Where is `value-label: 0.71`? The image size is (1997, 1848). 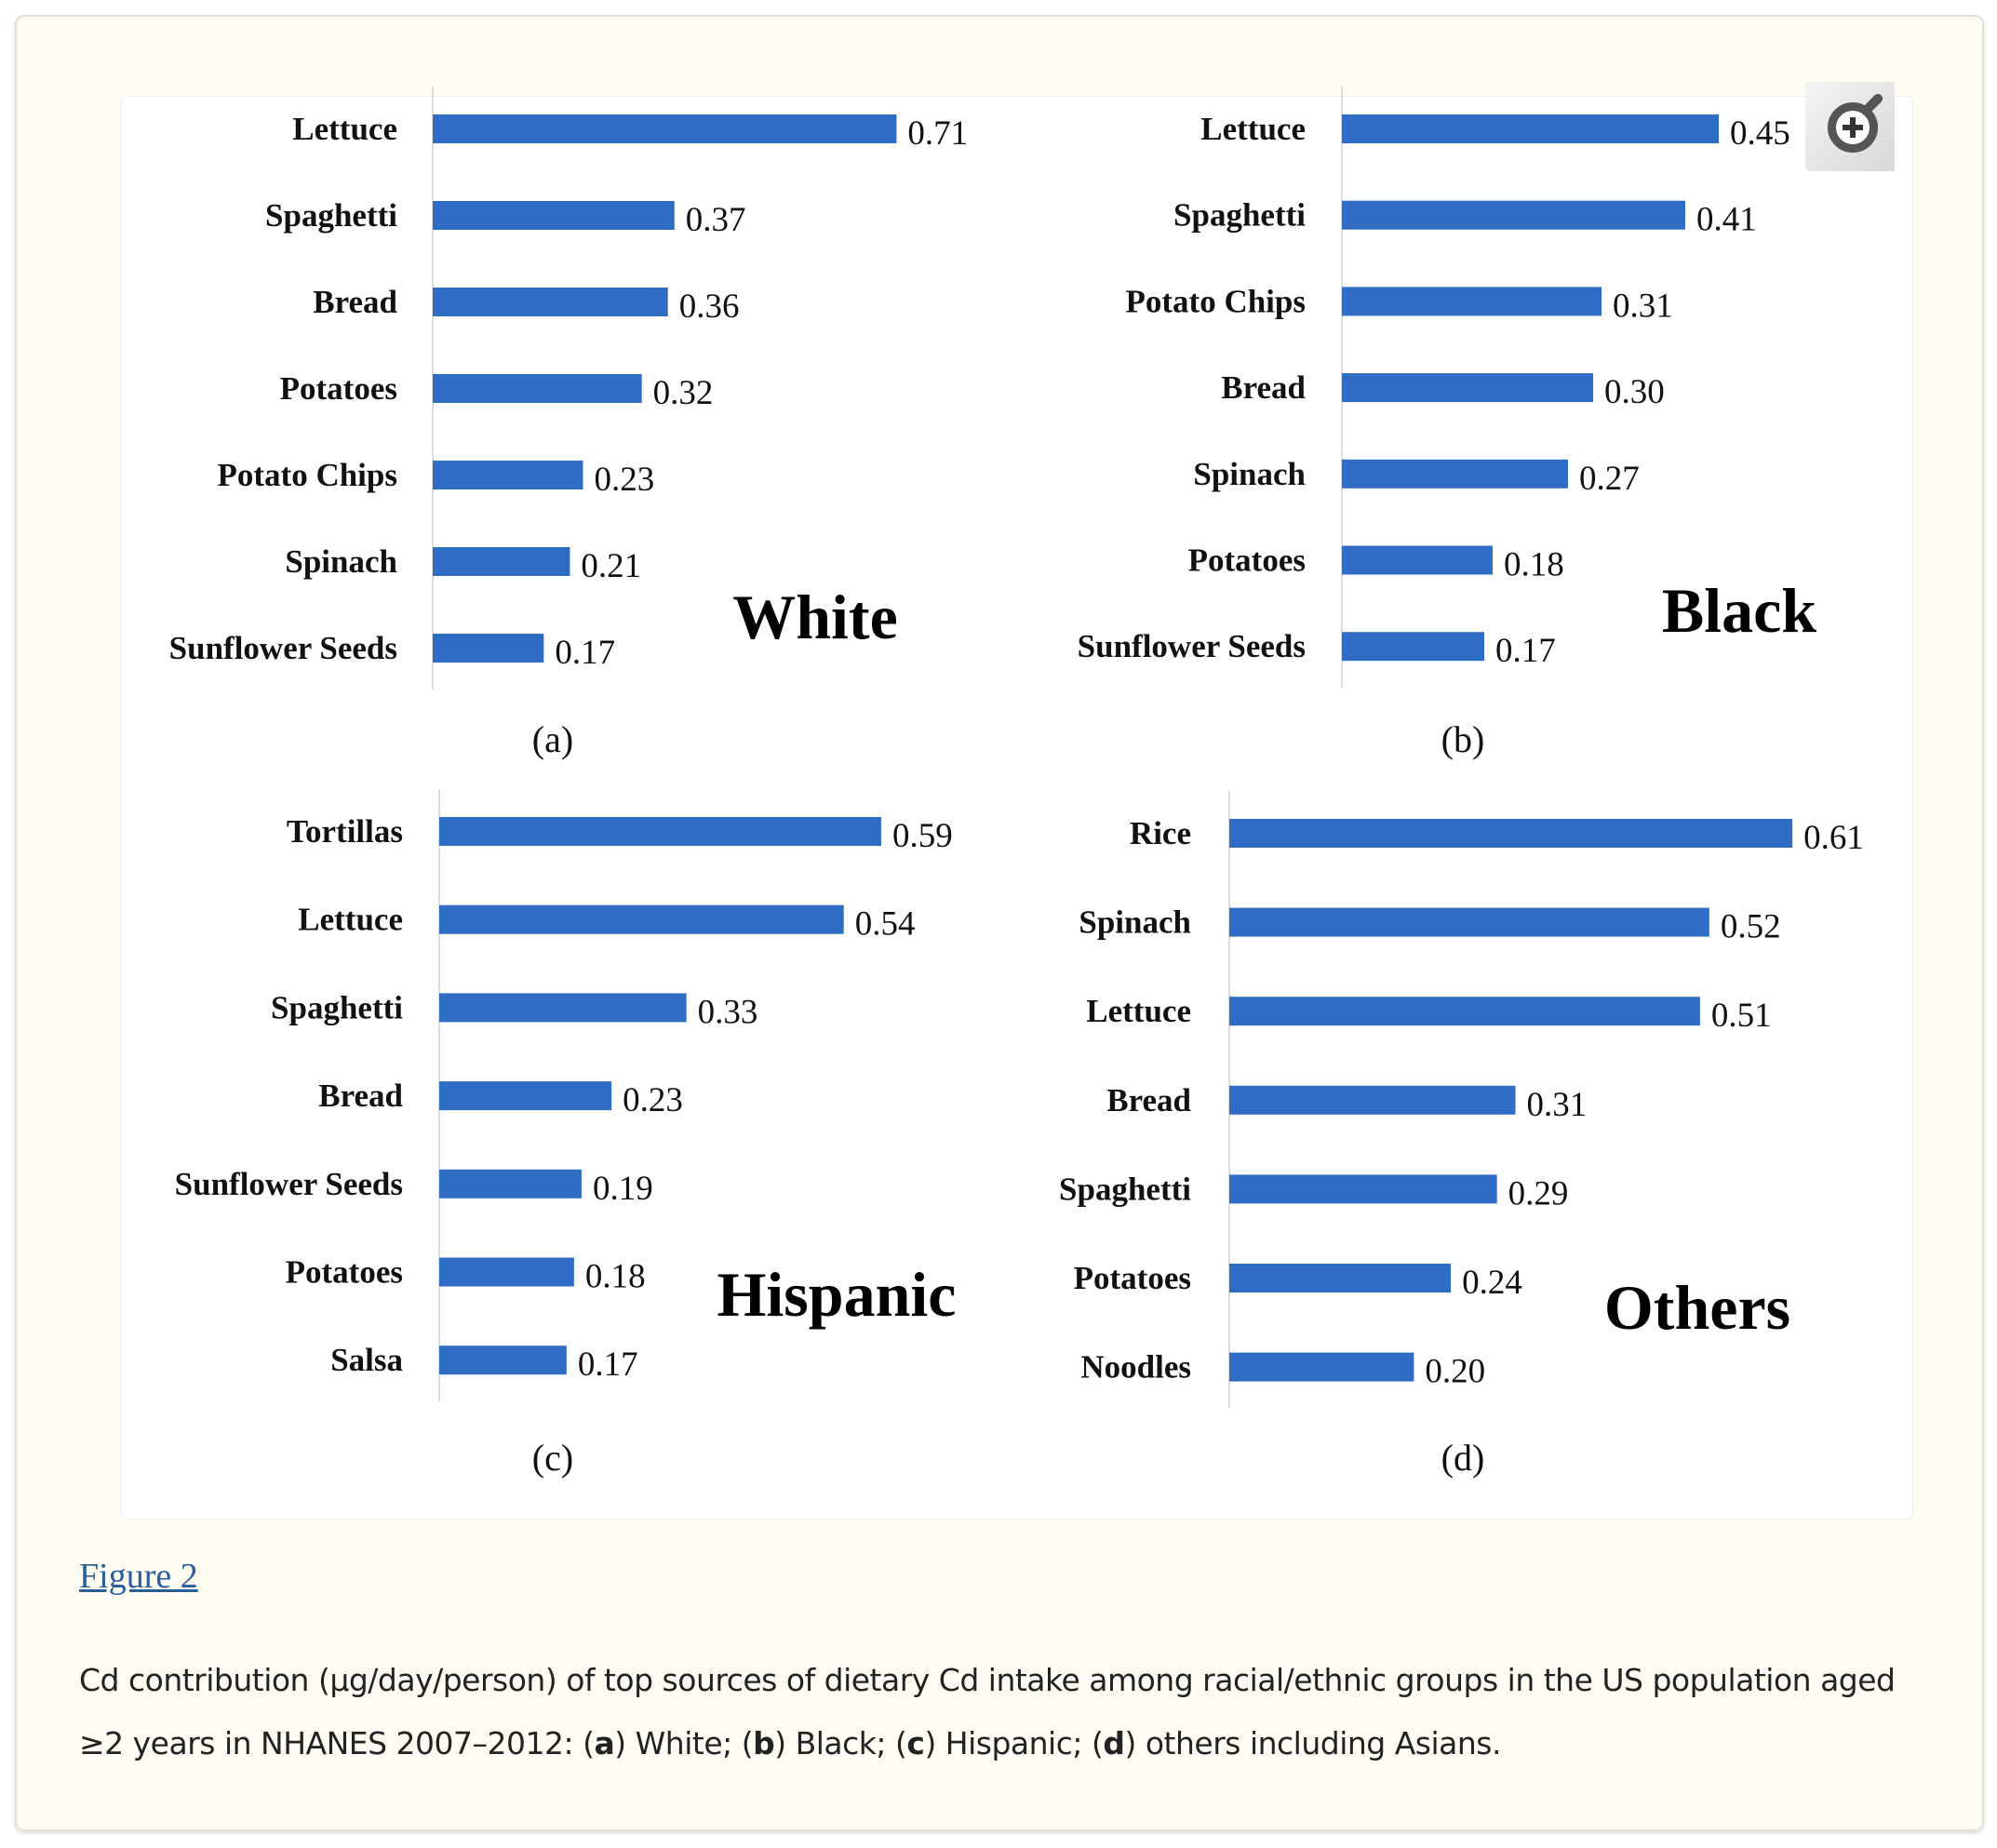
value-label: 0.71 is located at coordinates (937, 133).